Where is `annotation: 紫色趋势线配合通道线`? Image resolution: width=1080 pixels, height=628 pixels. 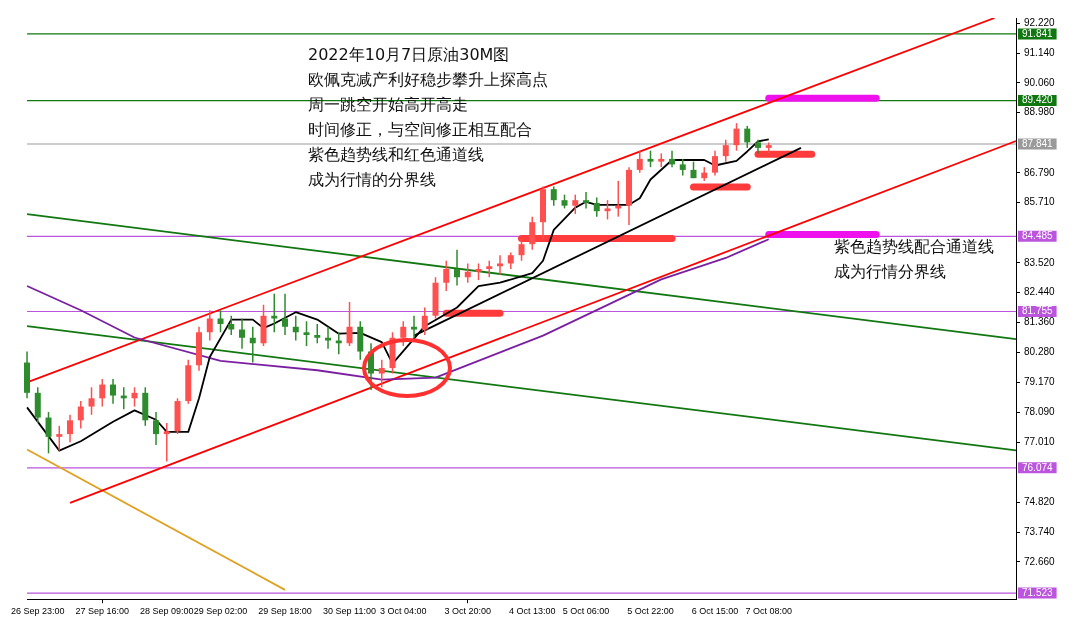
annotation: 紫色趋势线配合通道线 is located at coordinates (914, 247).